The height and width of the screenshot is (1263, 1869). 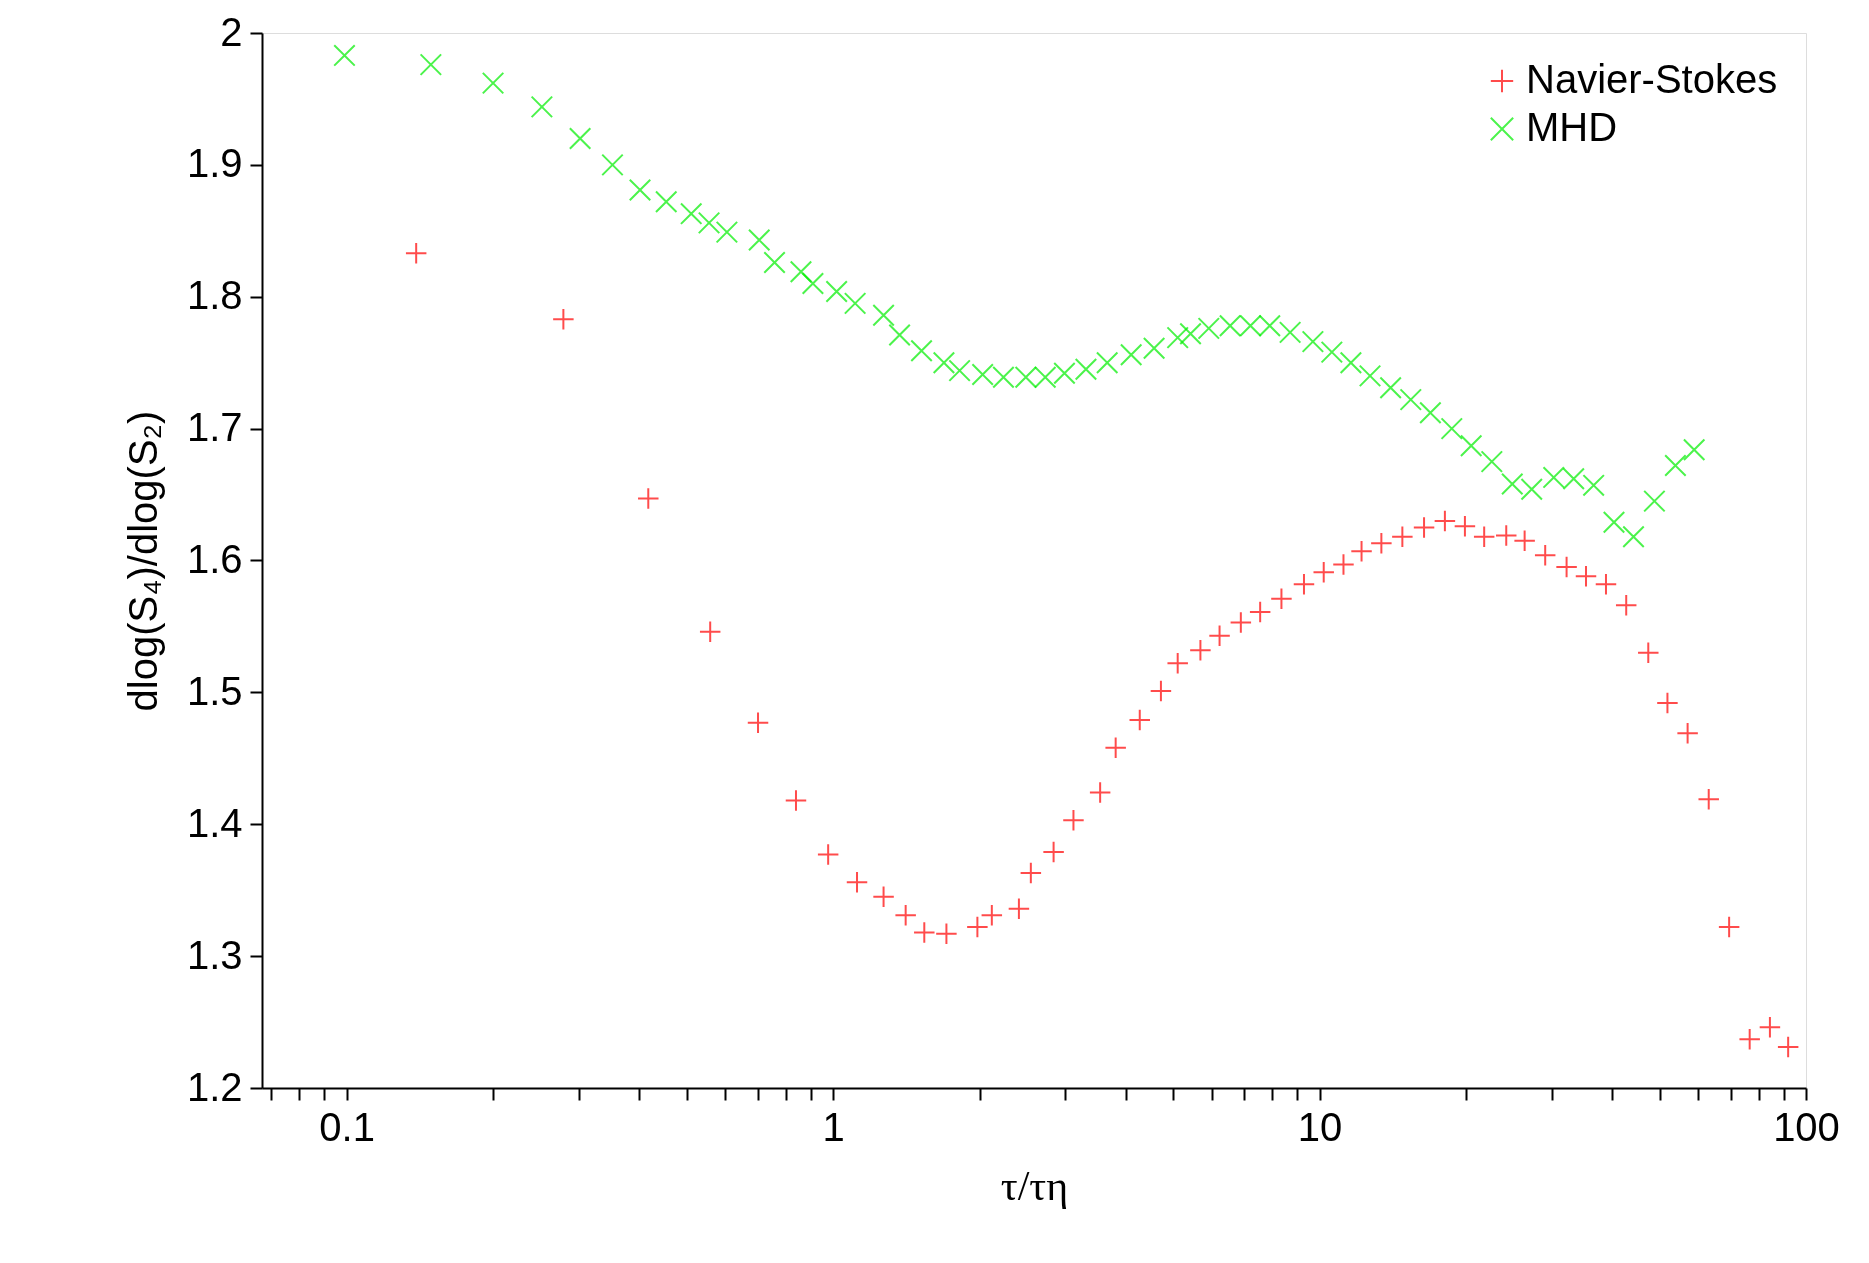 I want to click on y-tick-label: 1.8, so click(x=214, y=295).